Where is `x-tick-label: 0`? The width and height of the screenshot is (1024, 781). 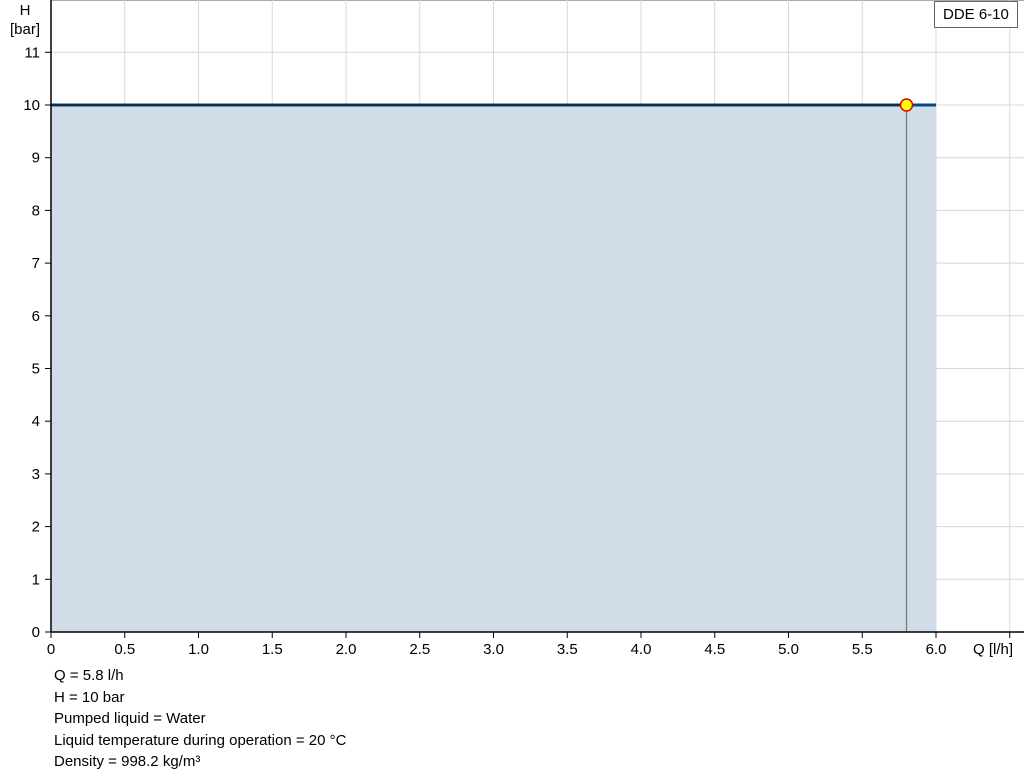
x-tick-label: 0 is located at coordinates (51, 649).